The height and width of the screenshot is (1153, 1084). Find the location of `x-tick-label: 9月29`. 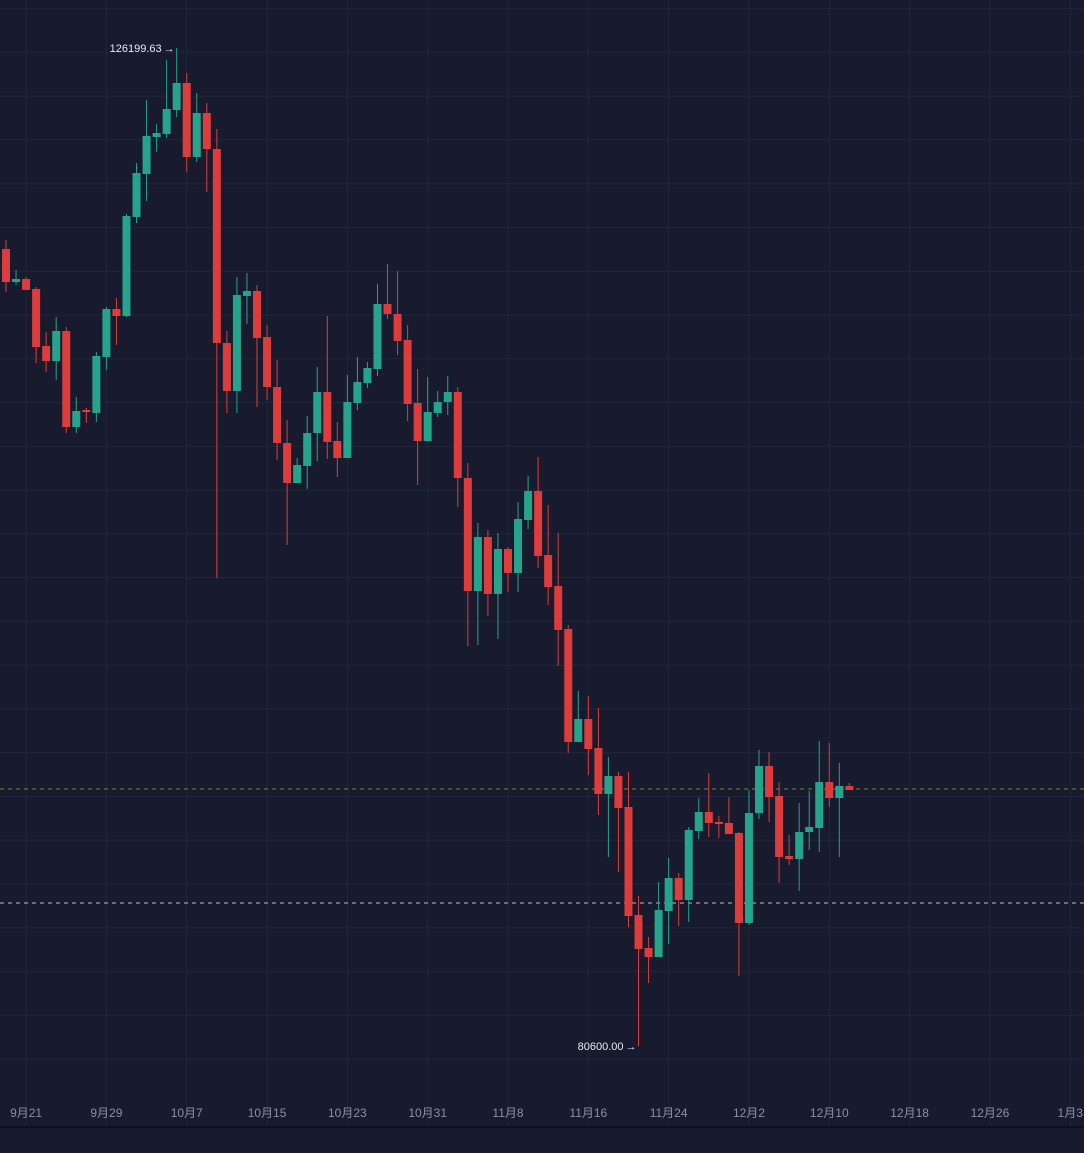

x-tick-label: 9月29 is located at coordinates (106, 1113).